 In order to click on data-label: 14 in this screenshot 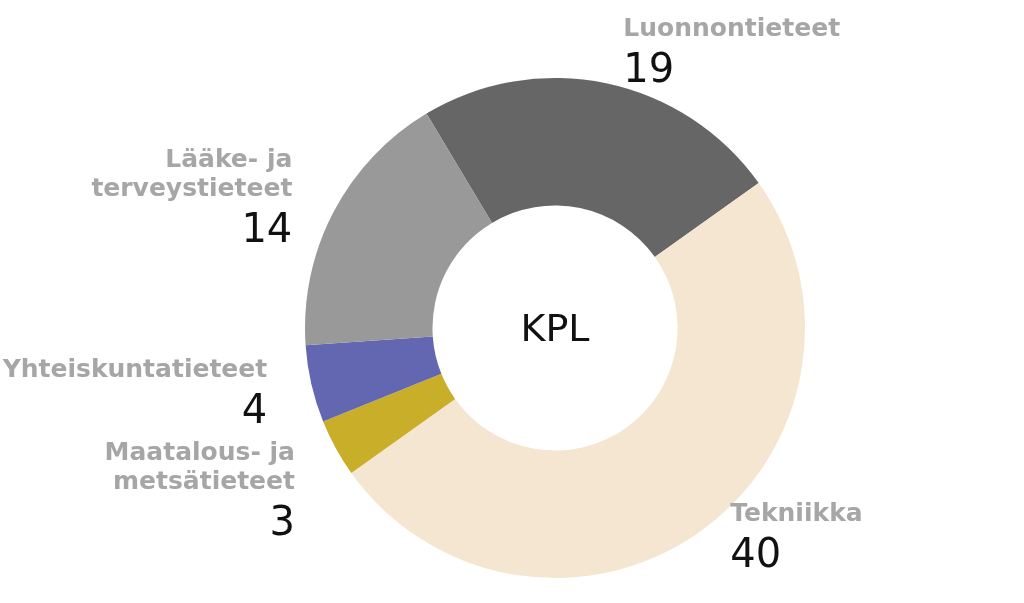, I will do `click(267, 228)`.